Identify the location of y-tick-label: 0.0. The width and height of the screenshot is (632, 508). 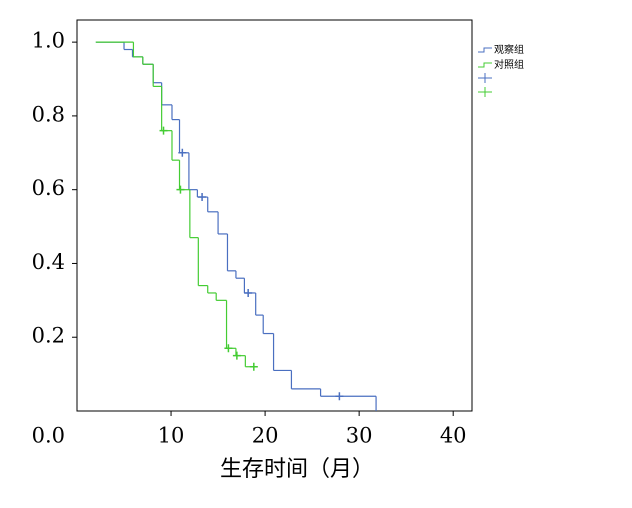
(48, 436).